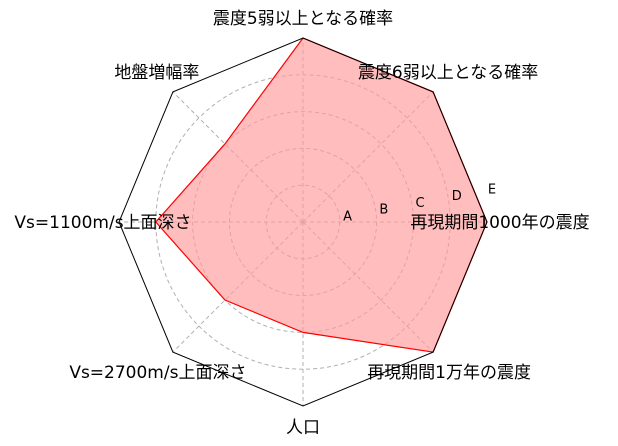 Image resolution: width=618 pixels, height=446 pixels. Describe the element at coordinates (157, 373) in the screenshot. I see `axis-label-6: Vs=2700m/s上面深さ` at that location.